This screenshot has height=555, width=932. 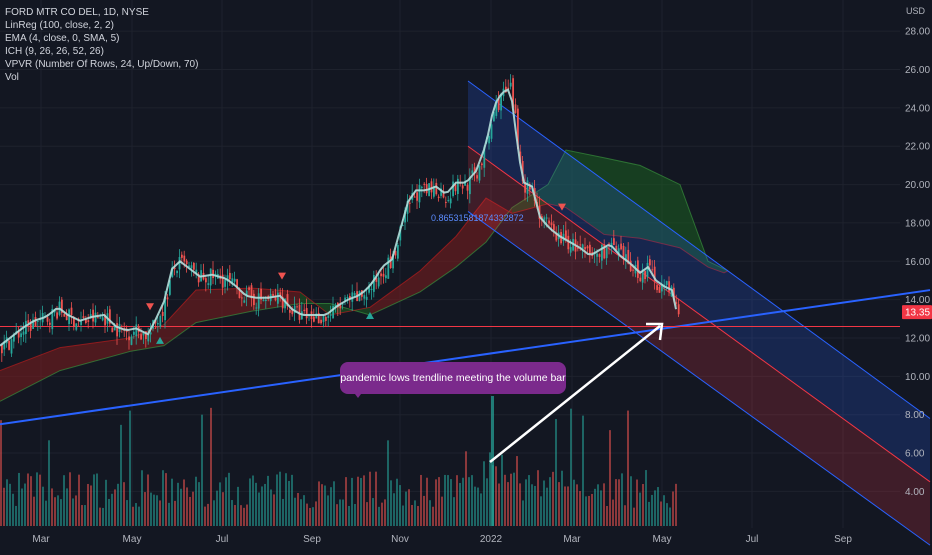 What do you see at coordinates (59, 25) in the screenshot?
I see `legend-linreg: LinReg (100, close, 2, 2)` at bounding box center [59, 25].